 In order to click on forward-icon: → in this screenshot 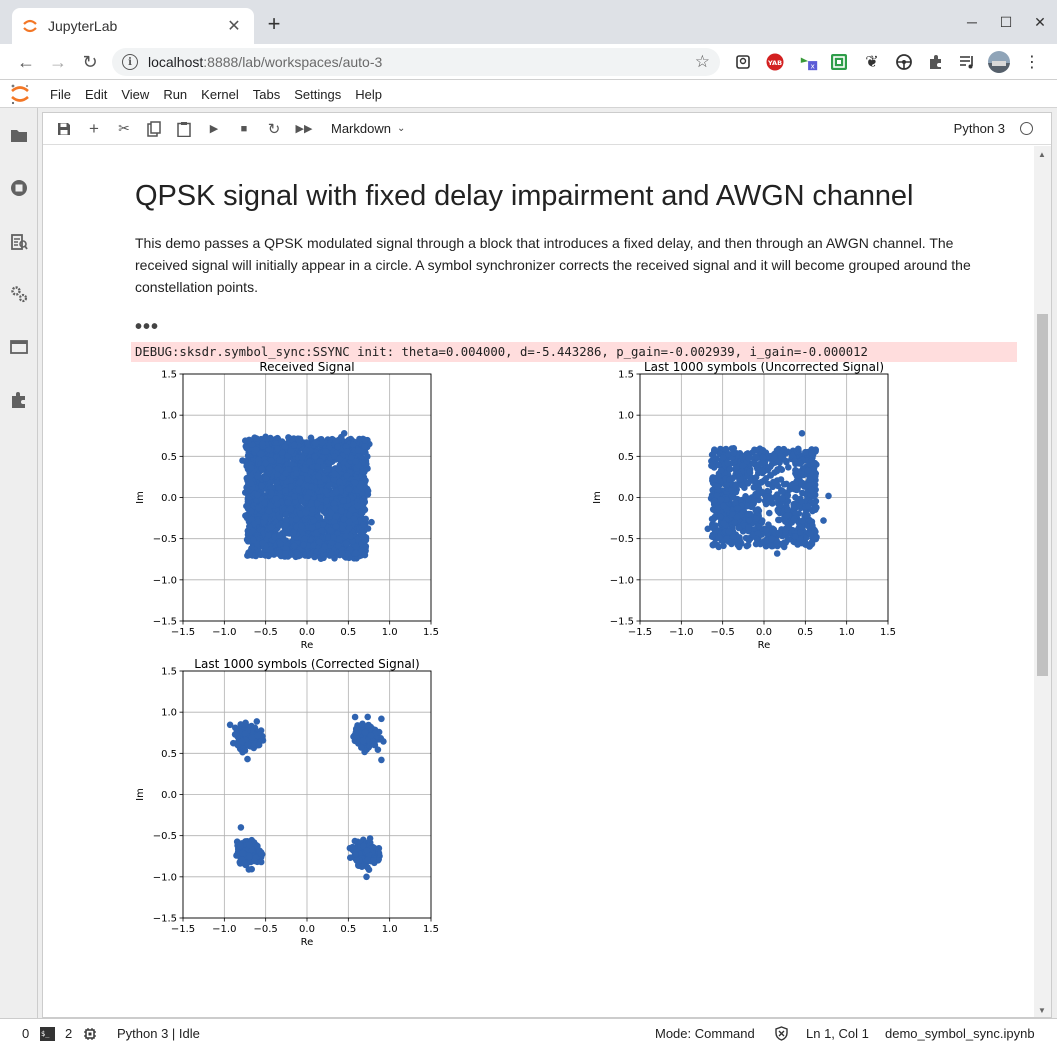, I will do `click(58, 61)`.